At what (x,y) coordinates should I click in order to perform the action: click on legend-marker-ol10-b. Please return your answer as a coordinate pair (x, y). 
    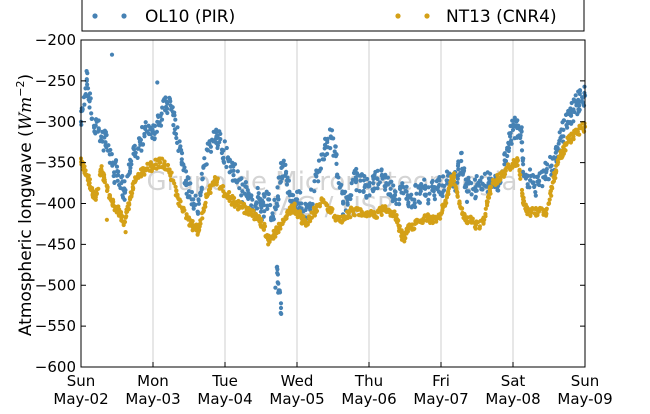
    Looking at the image, I should click on (124, 16).